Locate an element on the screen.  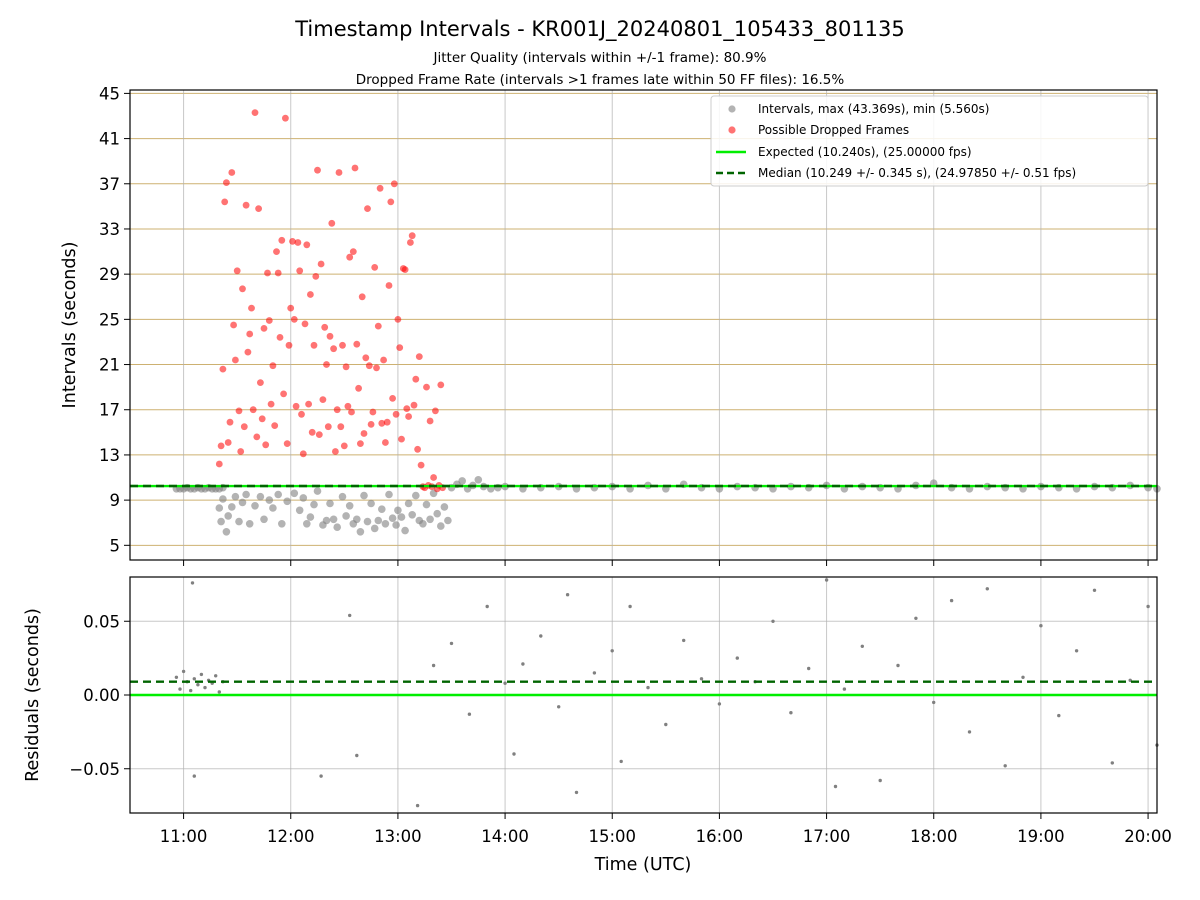
y-tick-label: 17 is located at coordinates (109, 410).